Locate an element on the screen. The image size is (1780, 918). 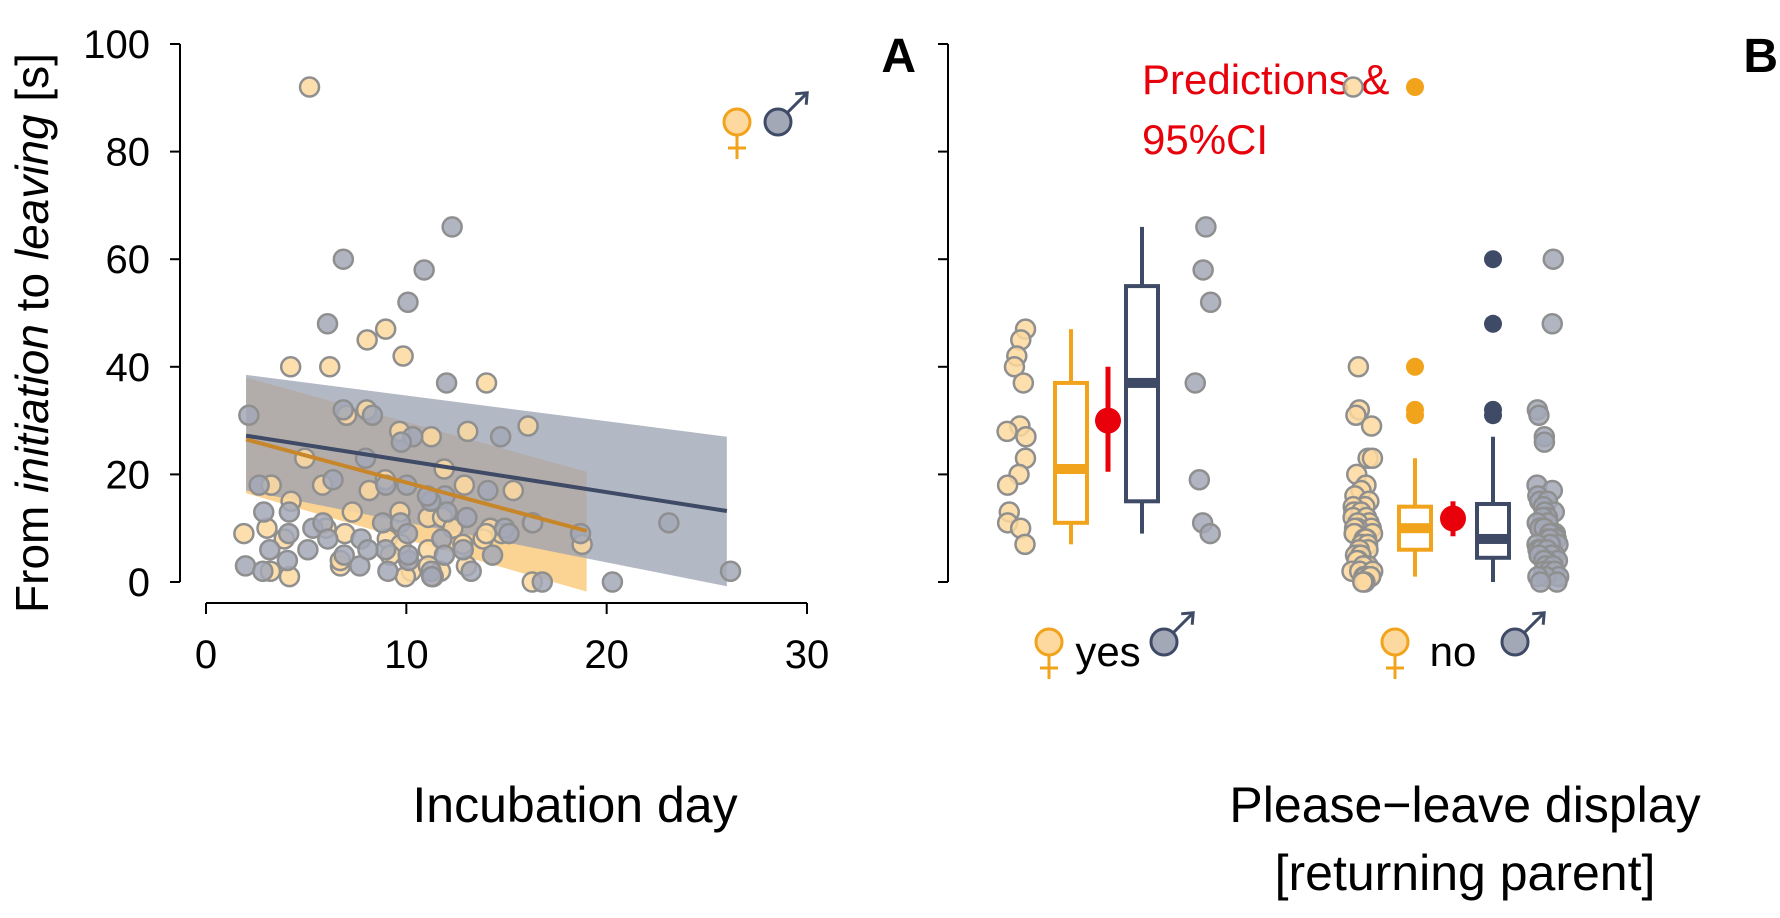
female-symbol-circle is located at coordinates (737, 122).